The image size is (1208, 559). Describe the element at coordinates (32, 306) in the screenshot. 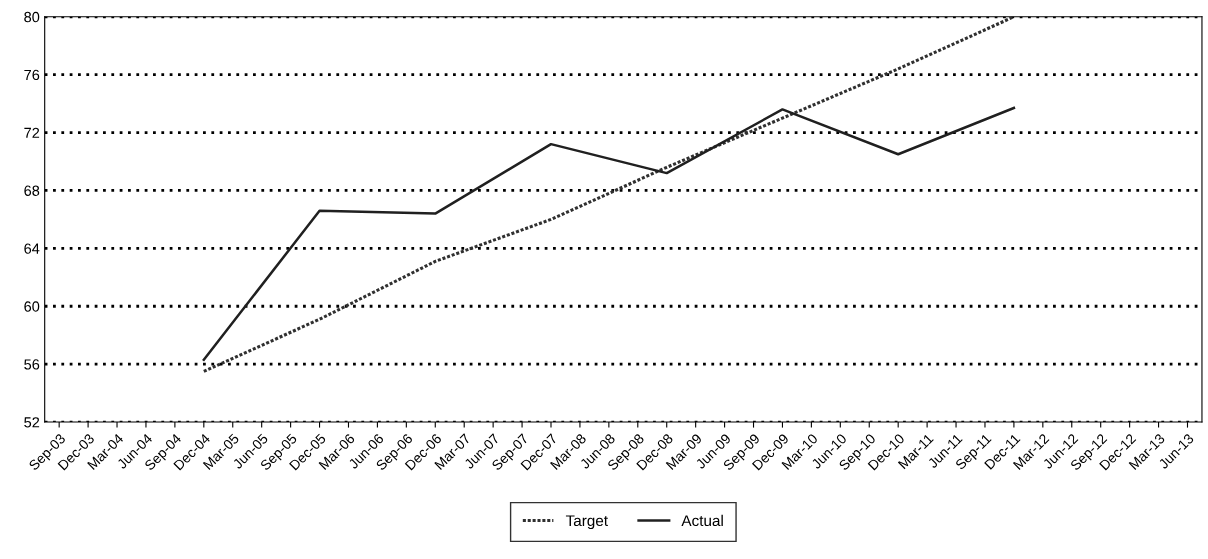

I see `y-tick-label: 60` at that location.